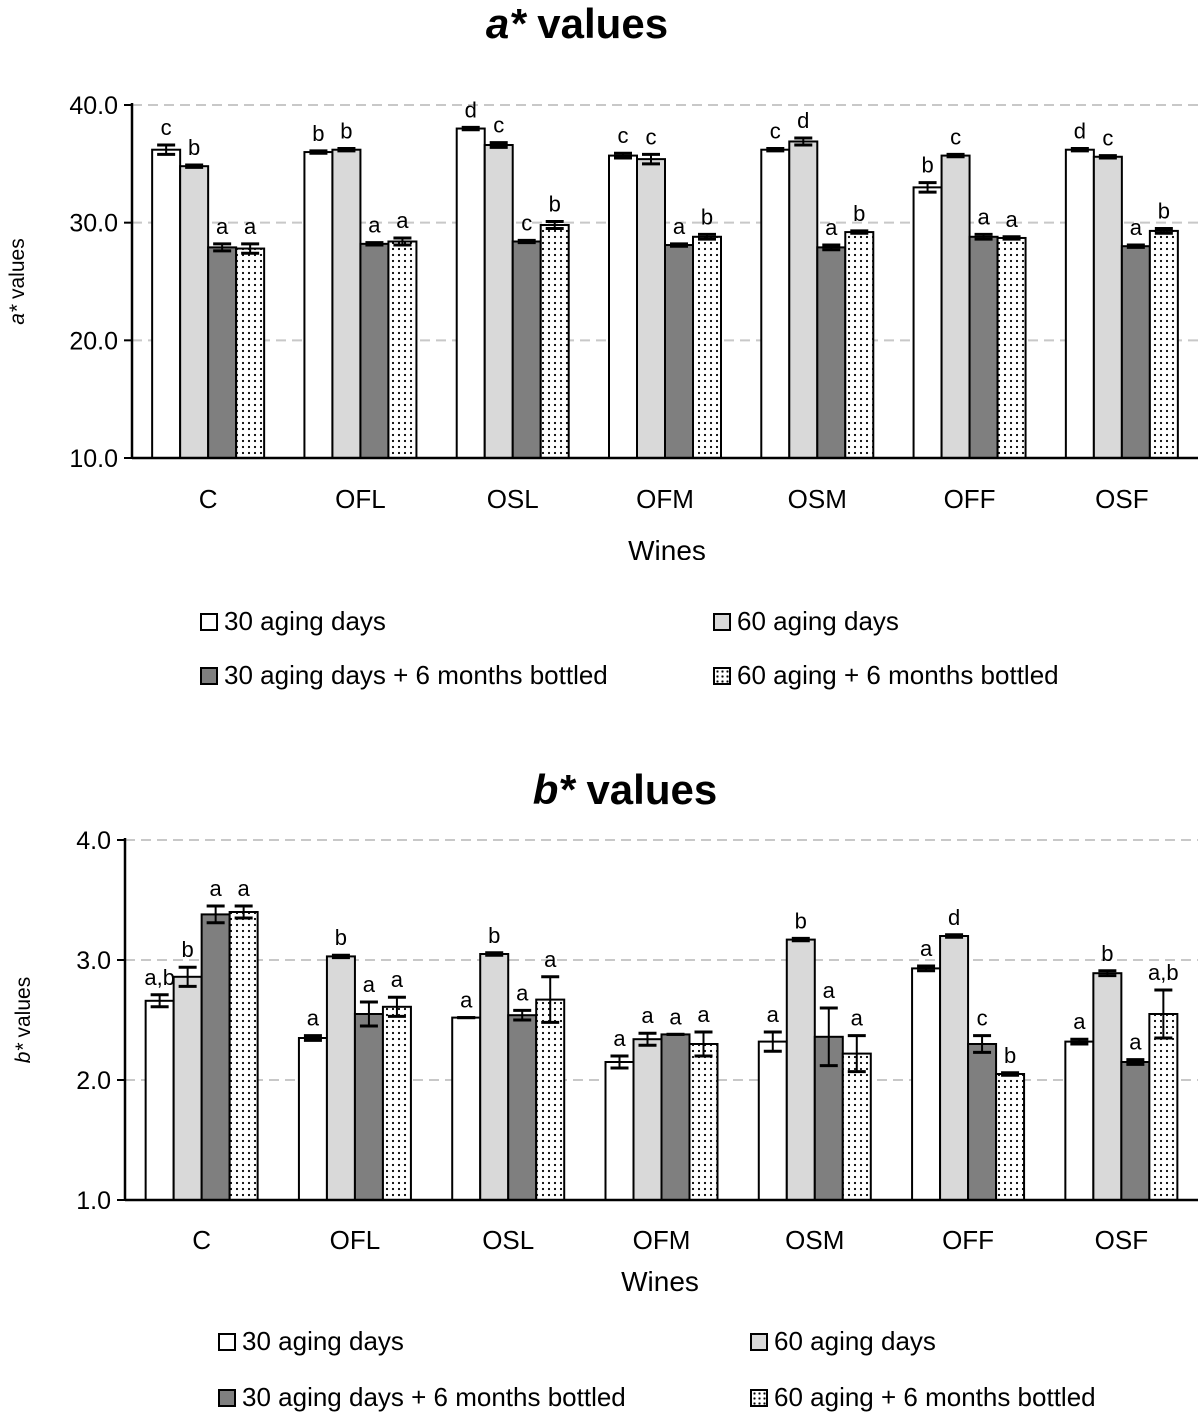 Image resolution: width=1200 pixels, height=1417 pixels. Describe the element at coordinates (201, 1240) in the screenshot. I see `x-category-label: C` at that location.